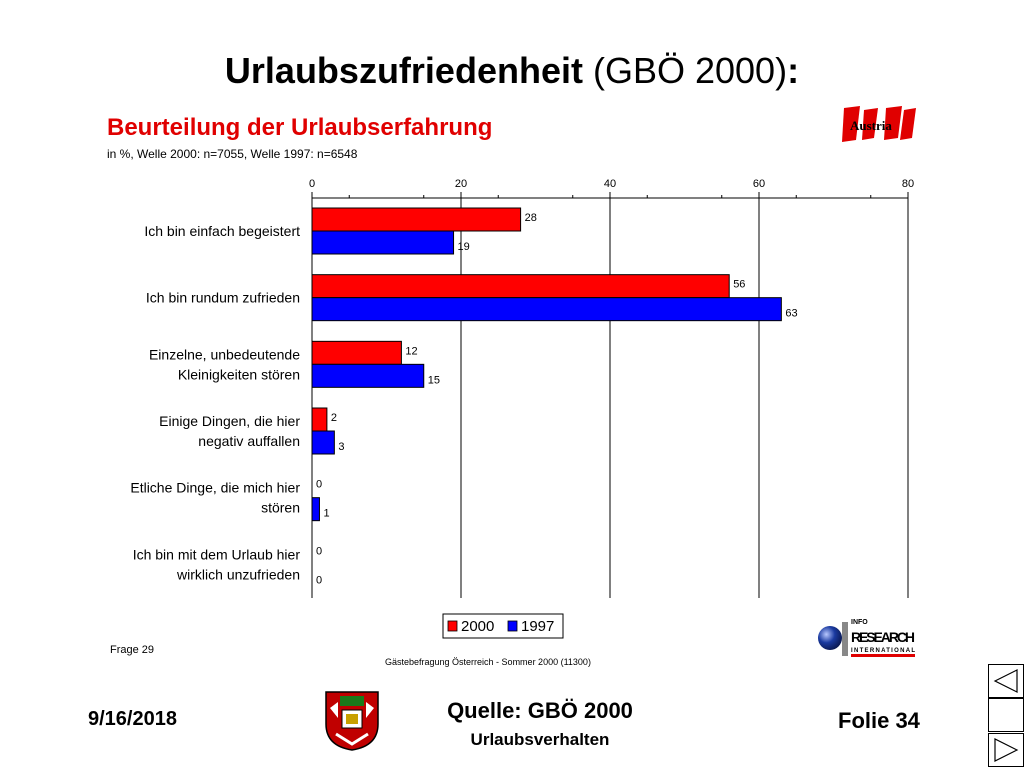 The image size is (1024, 771). Describe the element at coordinates (215, 488) in the screenshot. I see `category-label: Etliche Dinge, die mich hier` at that location.